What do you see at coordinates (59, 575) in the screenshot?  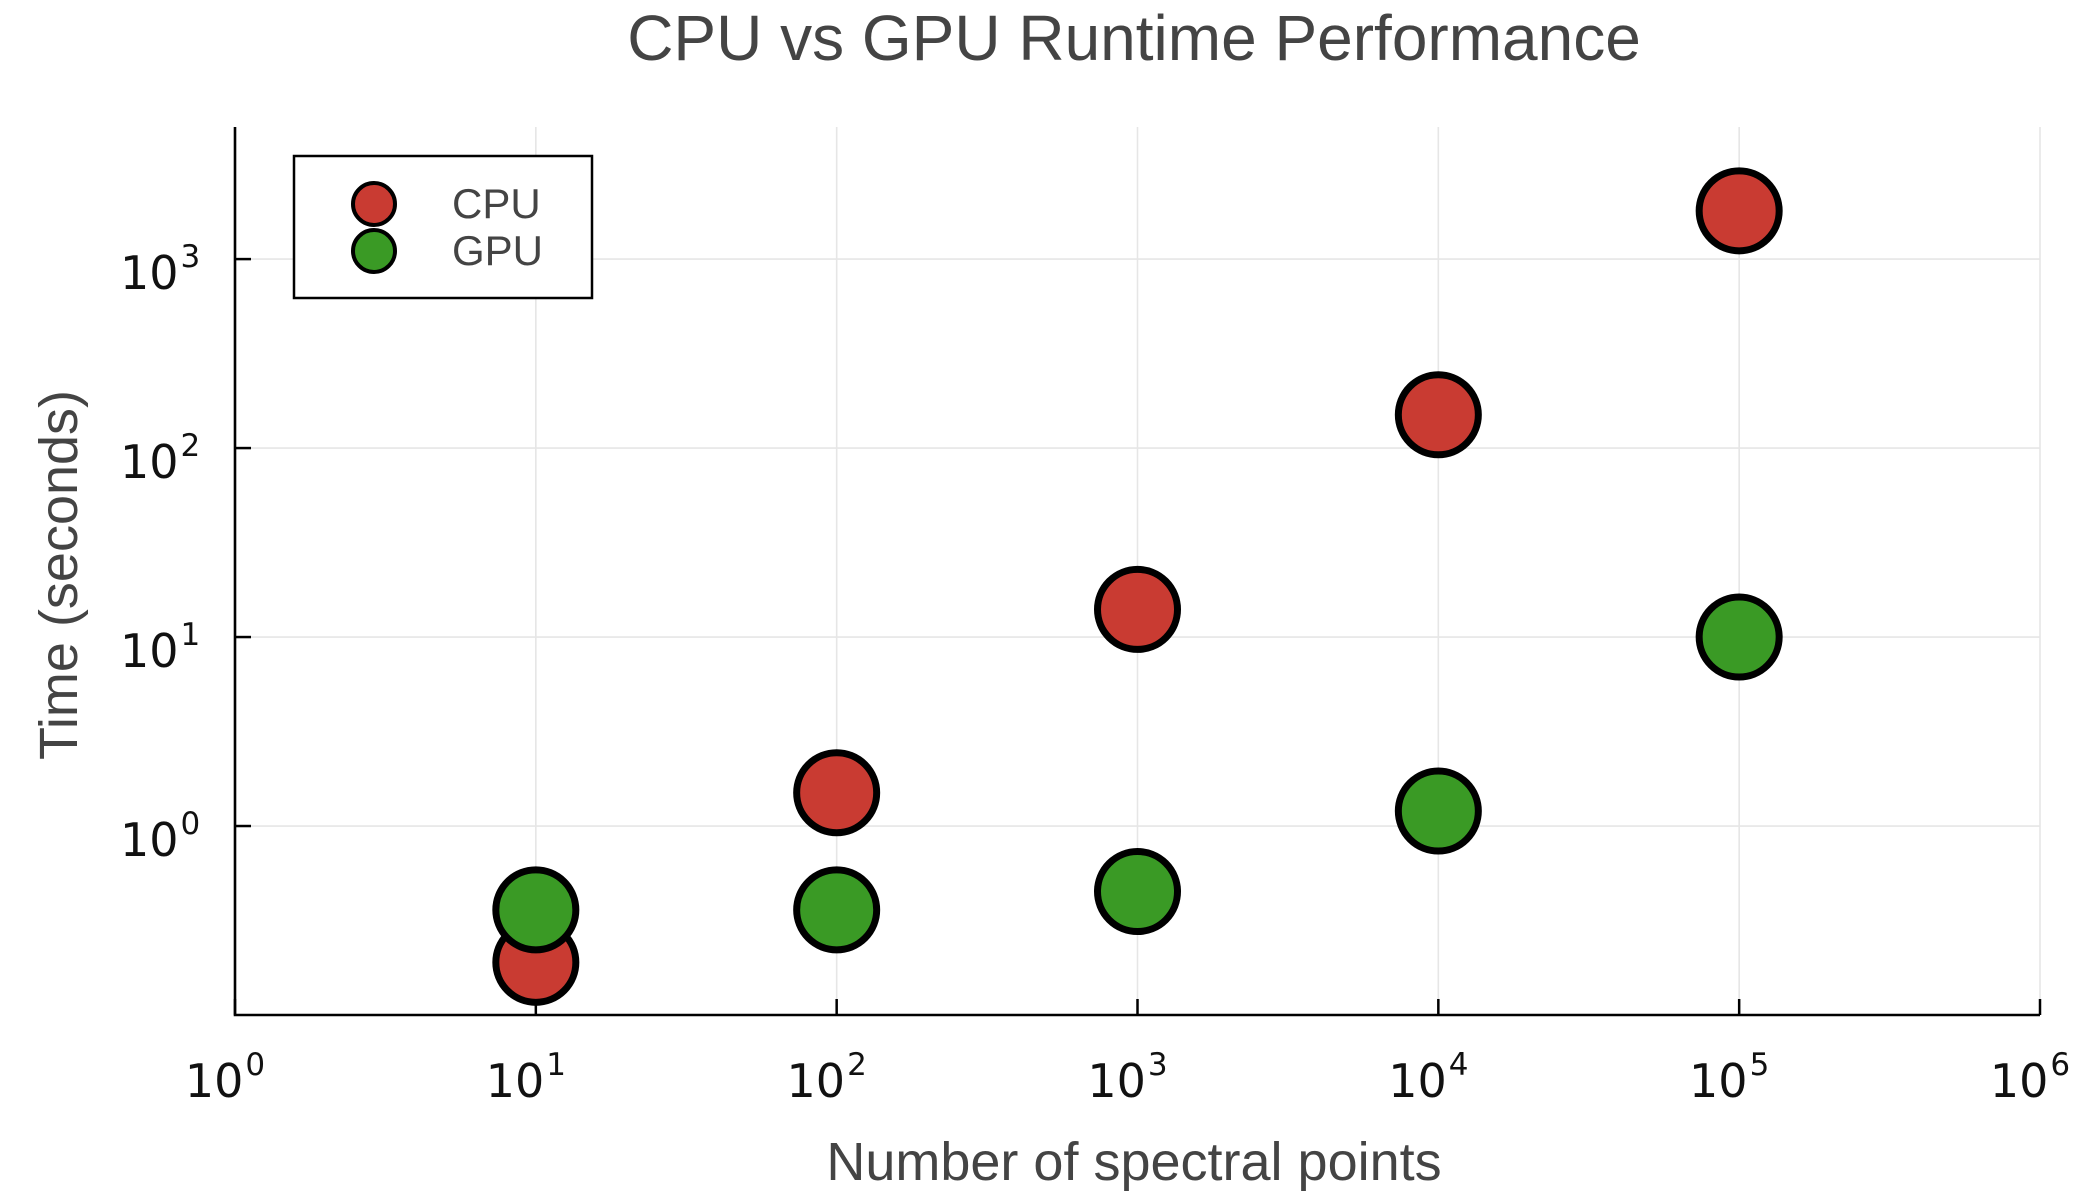 I see `y-axis-label: Time (seconds)` at bounding box center [59, 575].